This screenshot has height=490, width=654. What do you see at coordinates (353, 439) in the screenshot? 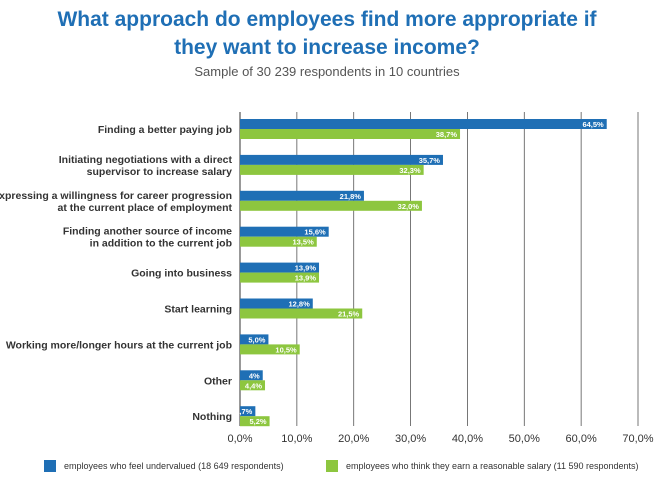
I see `x-tick-label: 20,0%` at bounding box center [353, 439].